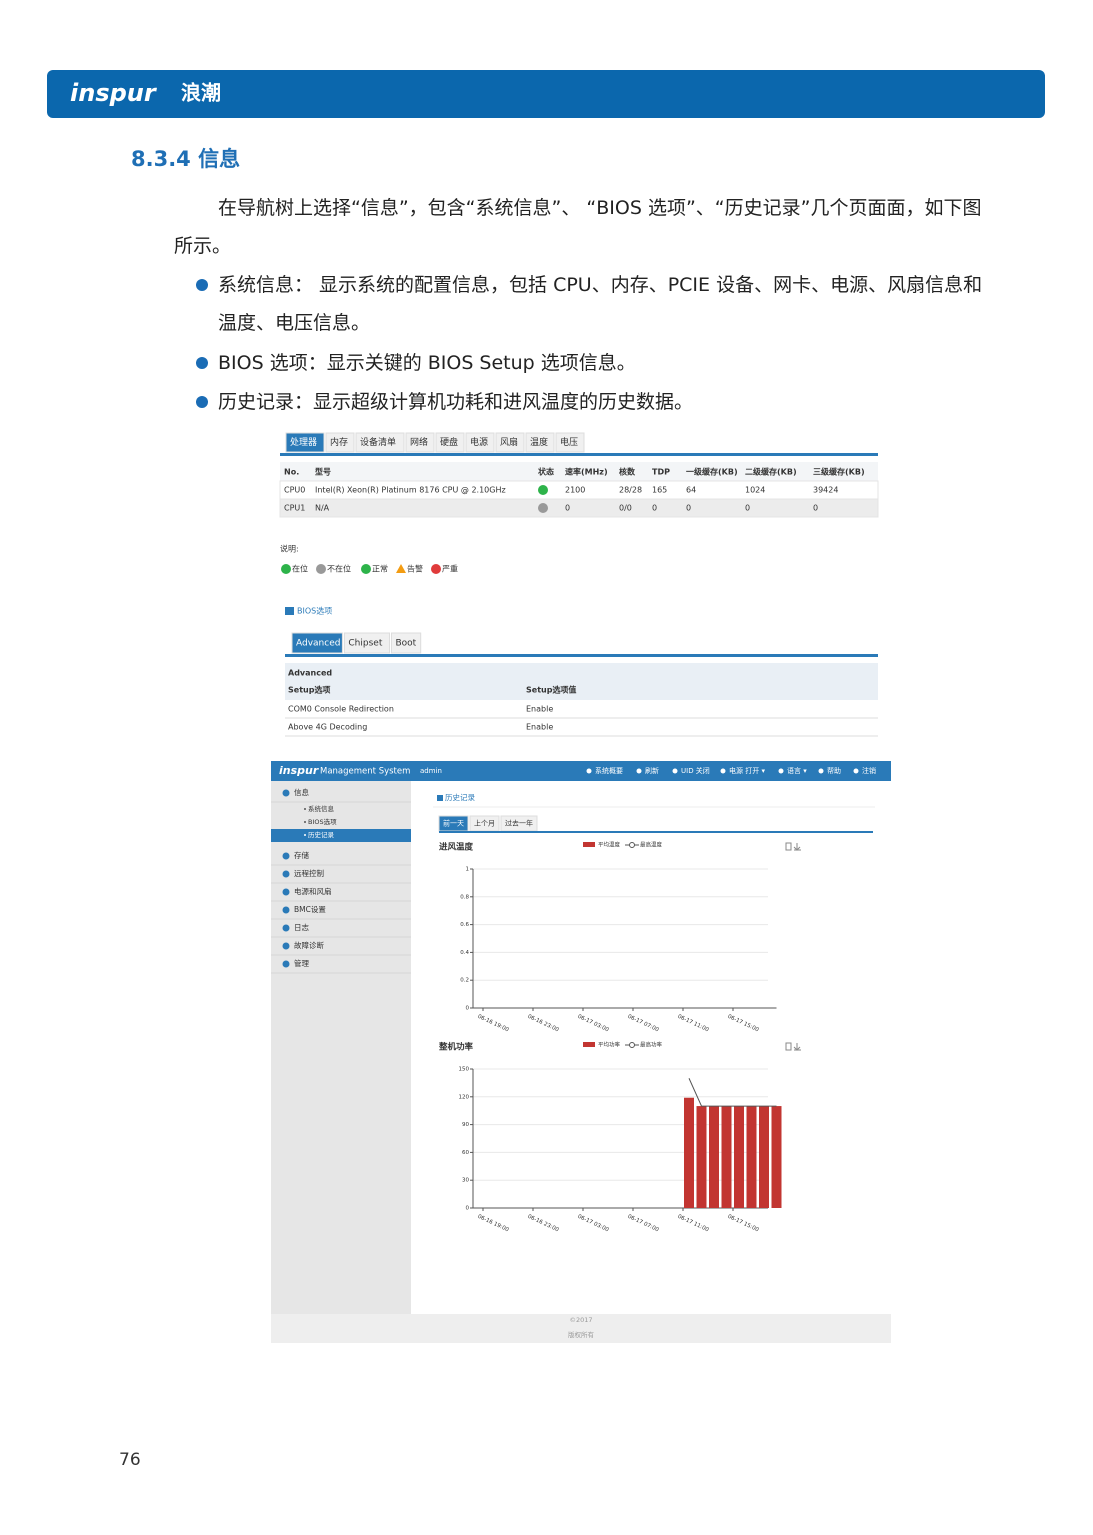  Describe the element at coordinates (468, 870) in the screenshot. I see `y-tick-label: 1` at that location.